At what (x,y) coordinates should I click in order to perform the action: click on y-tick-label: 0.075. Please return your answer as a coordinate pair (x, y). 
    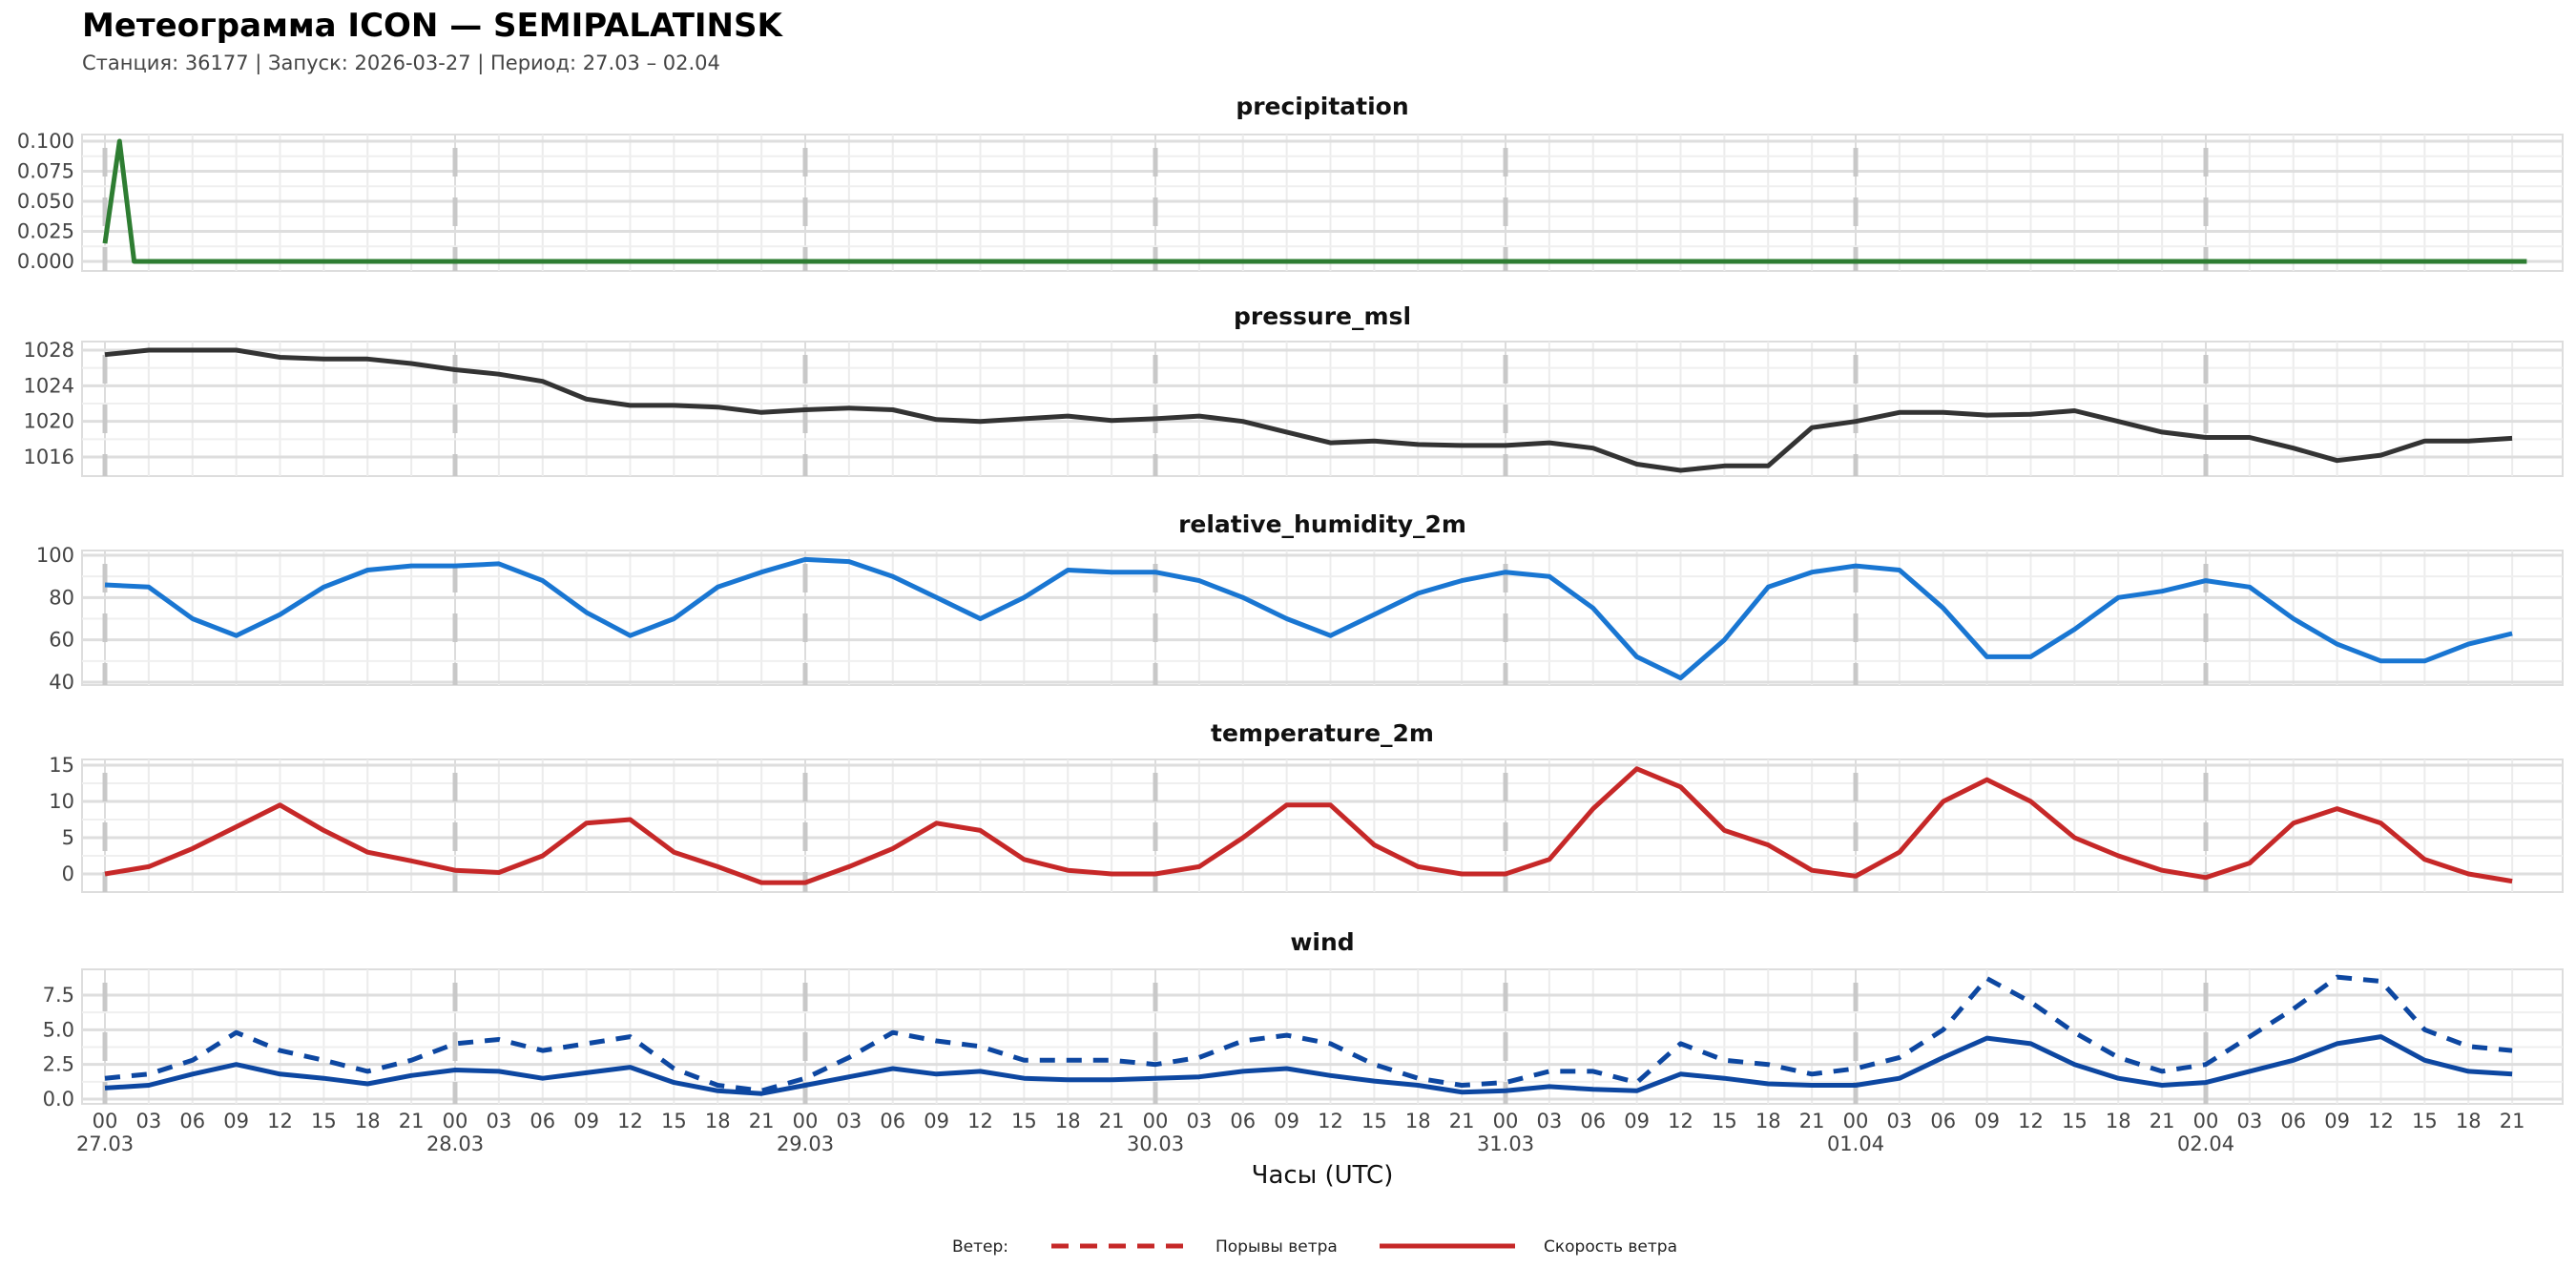
    Looking at the image, I should click on (45, 171).